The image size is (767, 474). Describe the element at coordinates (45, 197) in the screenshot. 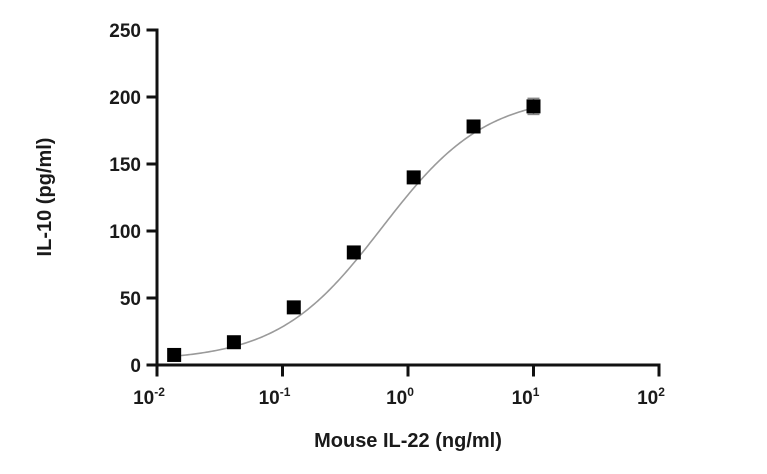

I see `y-axis-title: IL-10 (pg/ml)` at that location.